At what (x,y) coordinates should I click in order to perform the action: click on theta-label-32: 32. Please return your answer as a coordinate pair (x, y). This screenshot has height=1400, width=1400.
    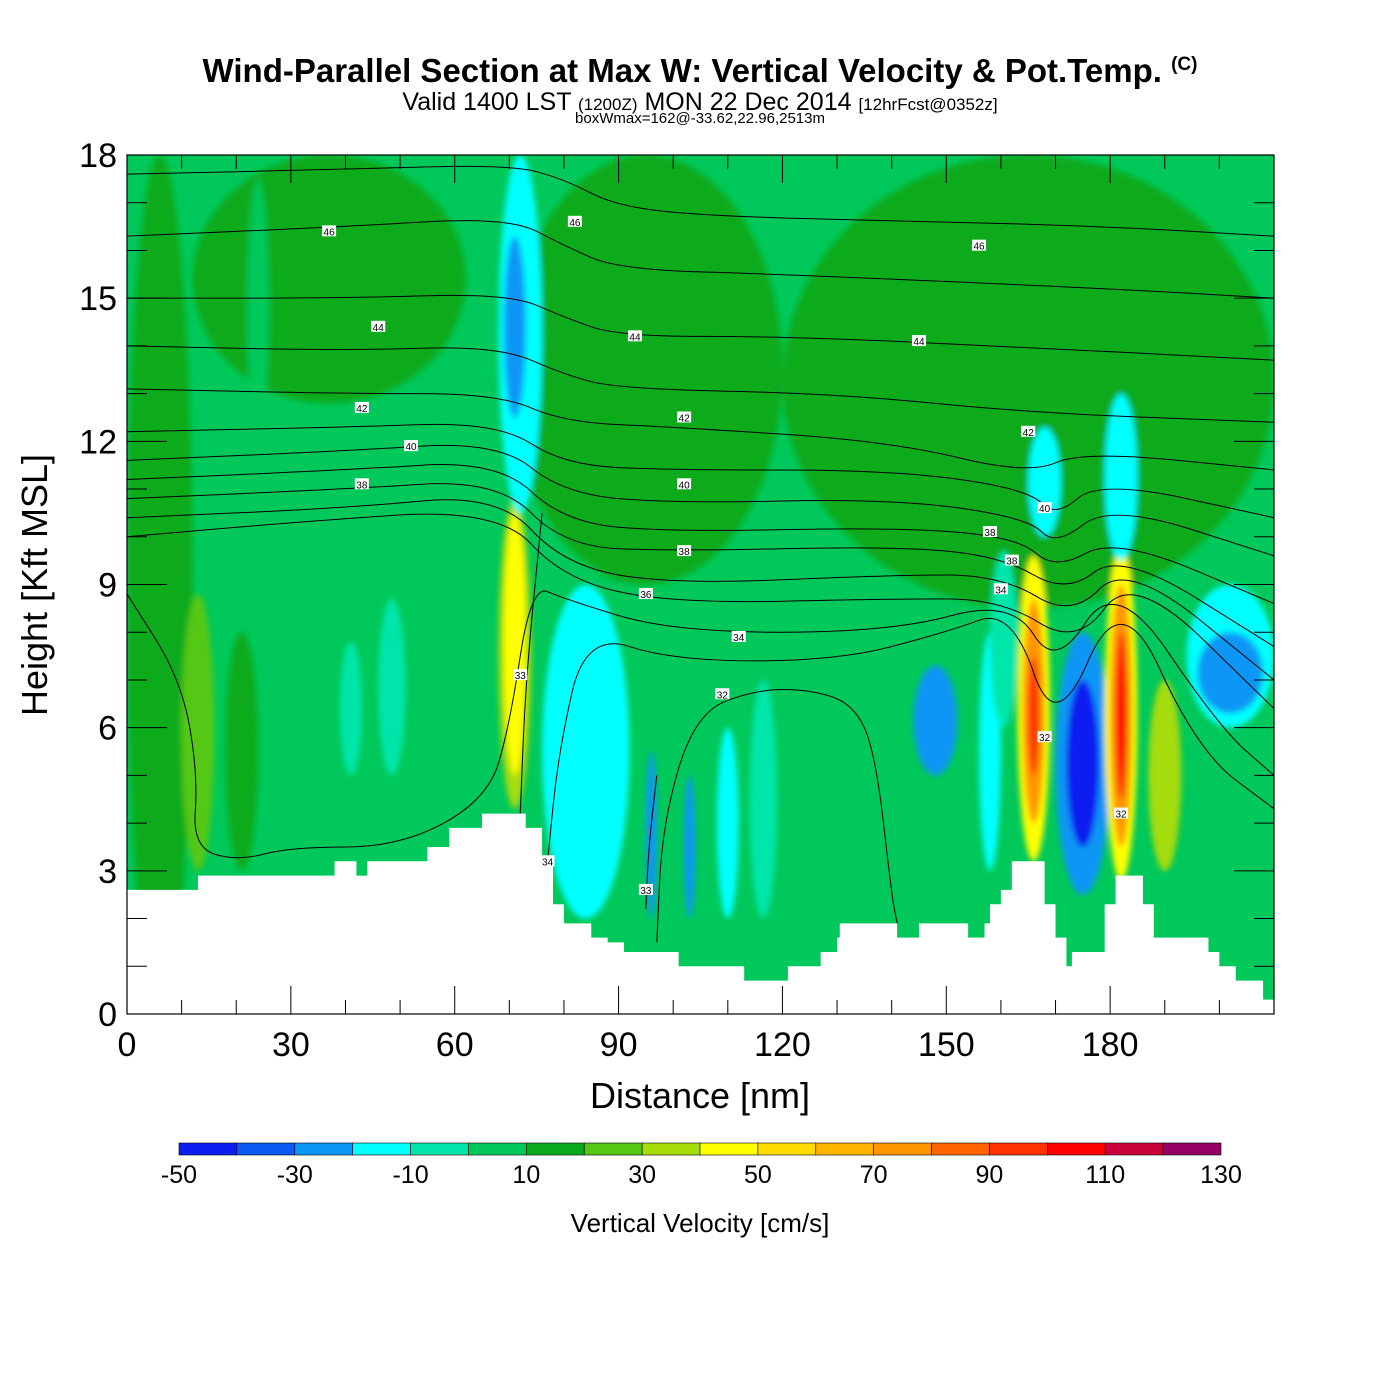
    Looking at the image, I should click on (1044, 737).